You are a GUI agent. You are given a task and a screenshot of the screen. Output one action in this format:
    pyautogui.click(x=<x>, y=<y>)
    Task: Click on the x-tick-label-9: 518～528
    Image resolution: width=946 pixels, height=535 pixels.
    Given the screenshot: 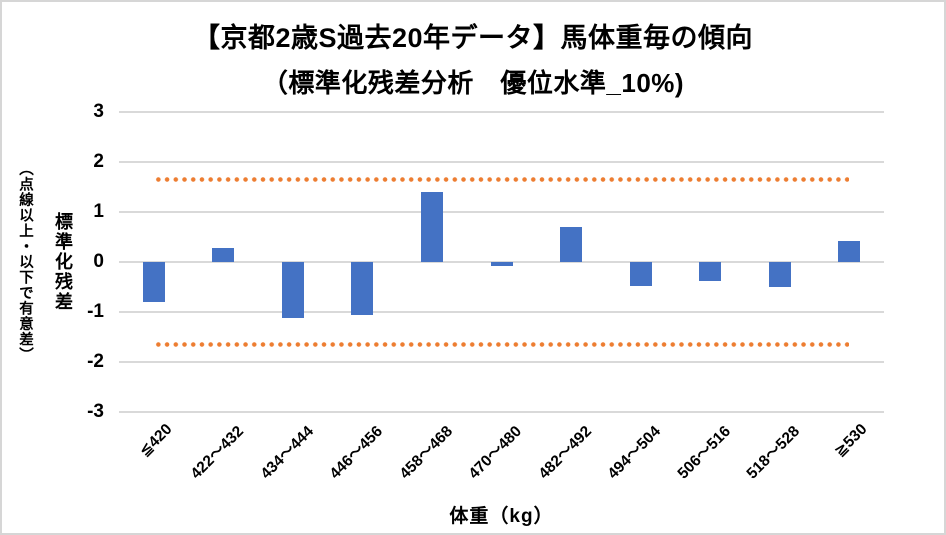 What is the action you would take?
    pyautogui.click(x=773, y=452)
    